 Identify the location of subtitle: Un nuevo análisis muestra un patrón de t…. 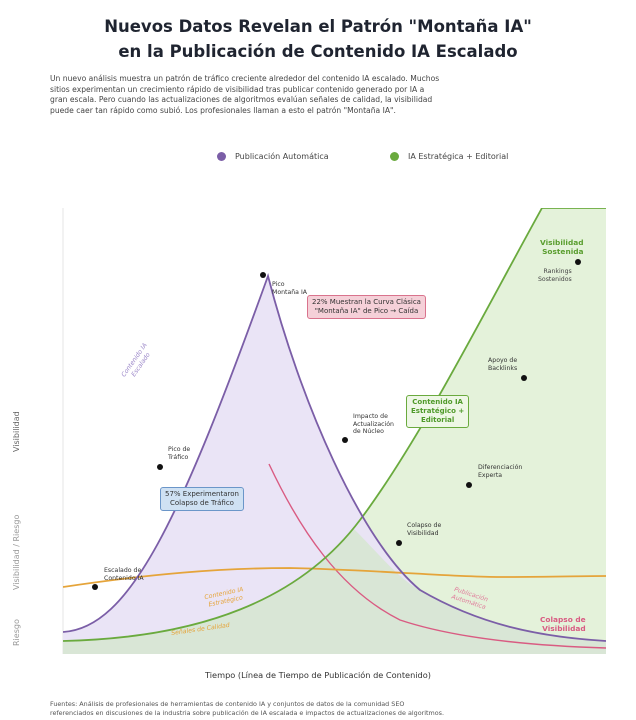
(245, 94).